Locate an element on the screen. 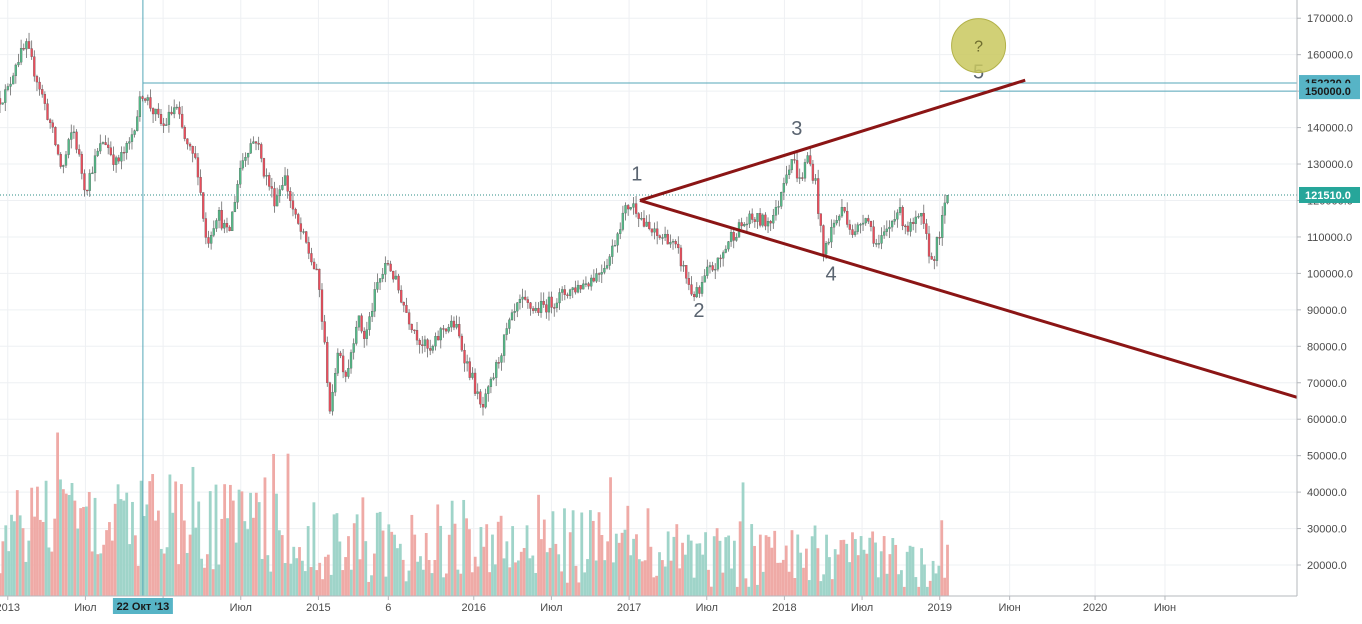 The image size is (1362, 624). last-price-tag-bg is located at coordinates (1329, 194).